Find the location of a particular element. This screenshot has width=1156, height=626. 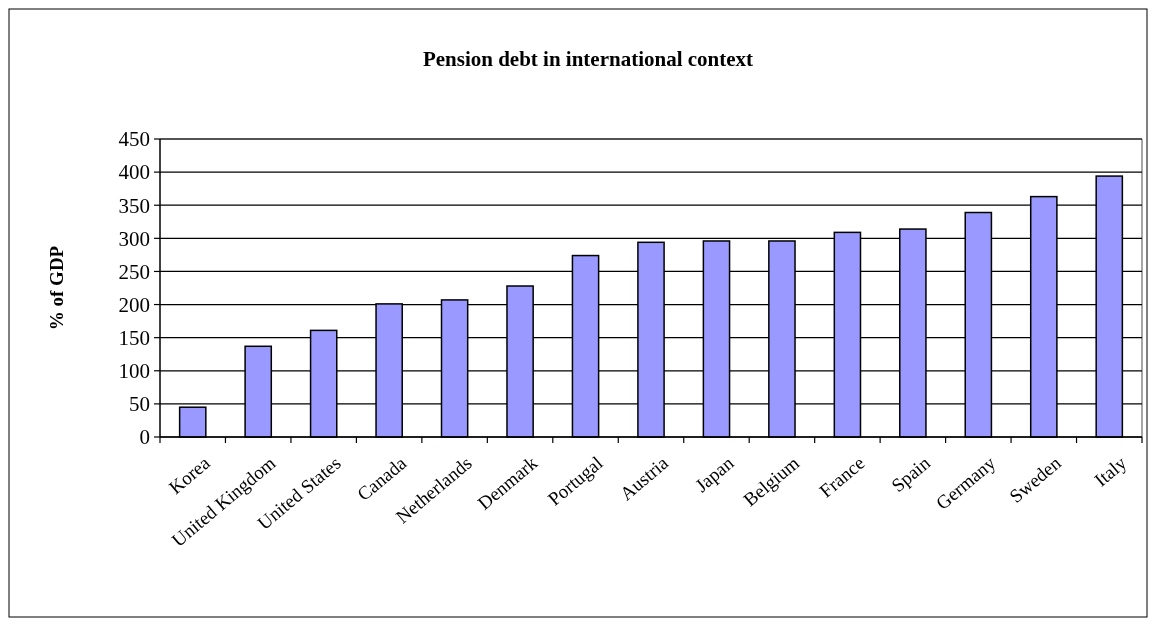

y-tick-label: 200 is located at coordinates (134, 304).